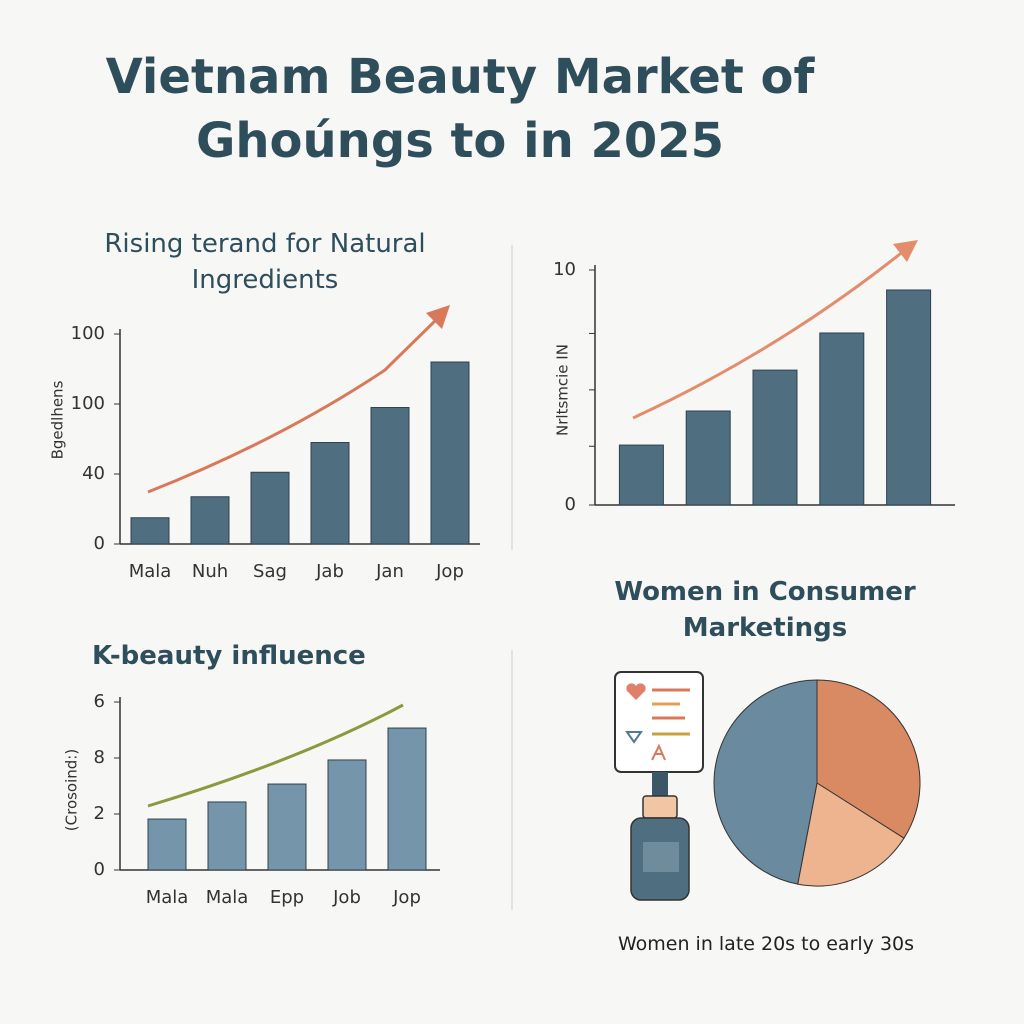 The height and width of the screenshot is (1024, 1024). Describe the element at coordinates (275, 755) in the screenshot. I see `trend-line` at that location.